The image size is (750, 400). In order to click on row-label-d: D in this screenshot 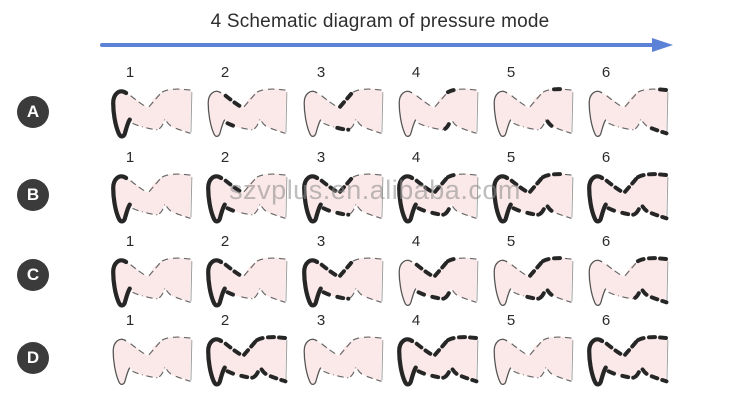, I will do `click(33, 358)`.